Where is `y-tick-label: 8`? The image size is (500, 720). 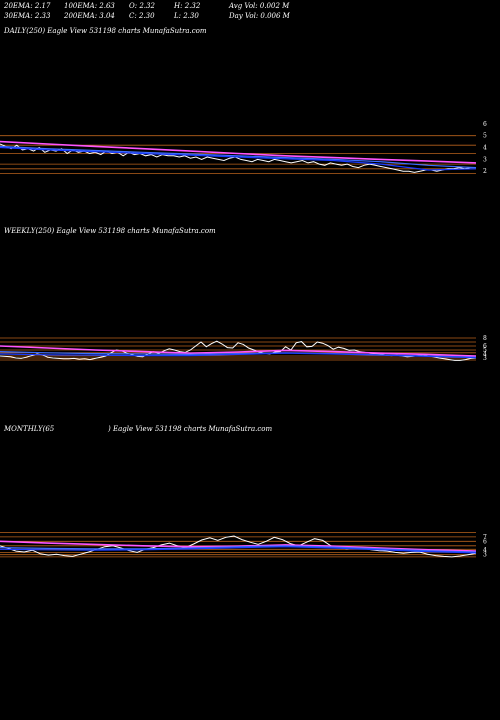
y-tick-label: 8 is located at coordinates (485, 338).